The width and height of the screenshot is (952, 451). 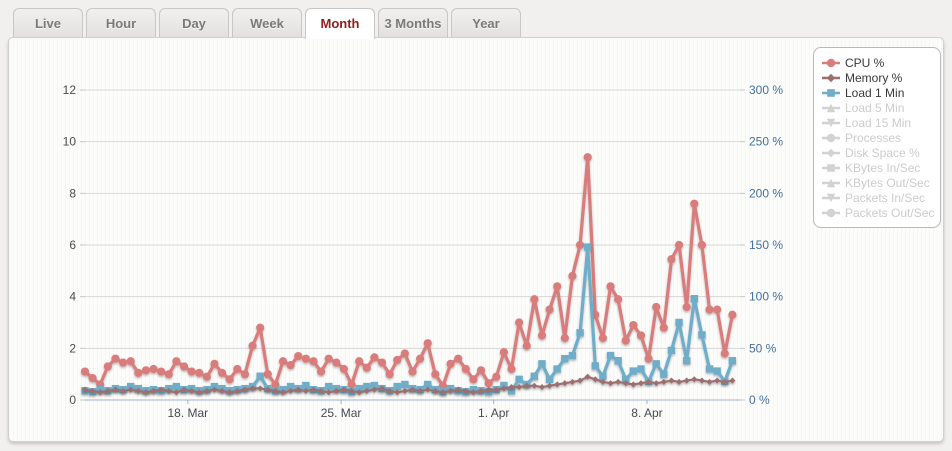 What do you see at coordinates (875, 92) in the screenshot?
I see `legend-label: Load 1 Min` at bounding box center [875, 92].